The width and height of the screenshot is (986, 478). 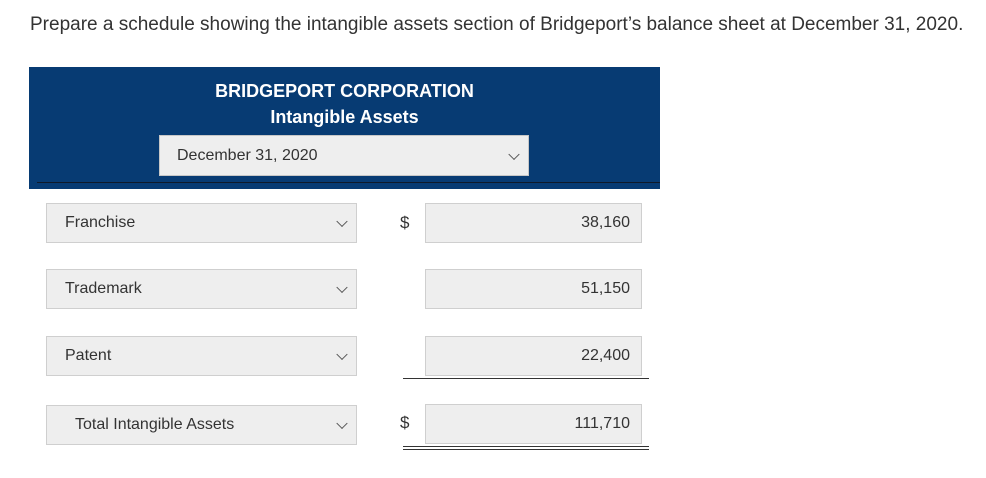 I want to click on account-label: Trademark, so click(x=103, y=288).